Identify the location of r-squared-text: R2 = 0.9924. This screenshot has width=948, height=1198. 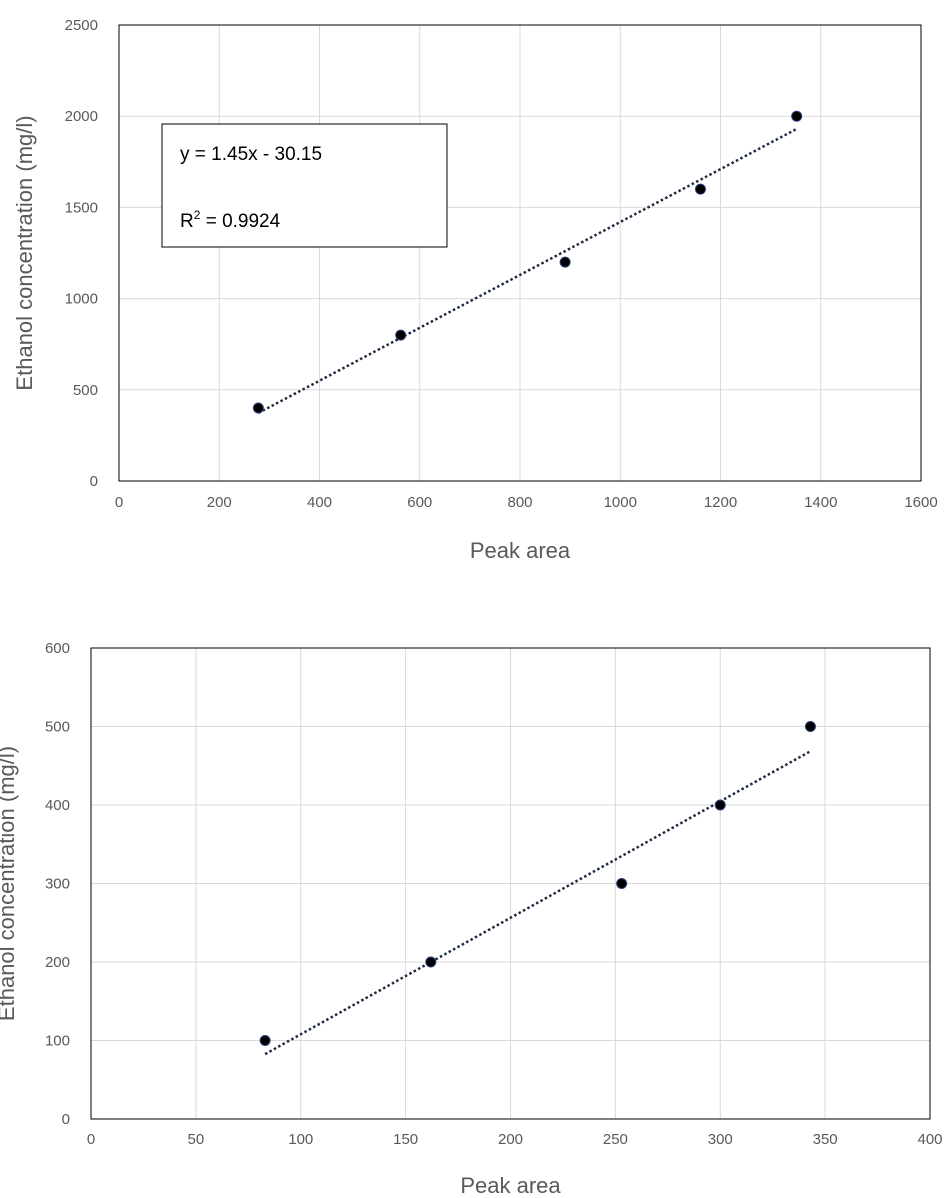
(230, 220).